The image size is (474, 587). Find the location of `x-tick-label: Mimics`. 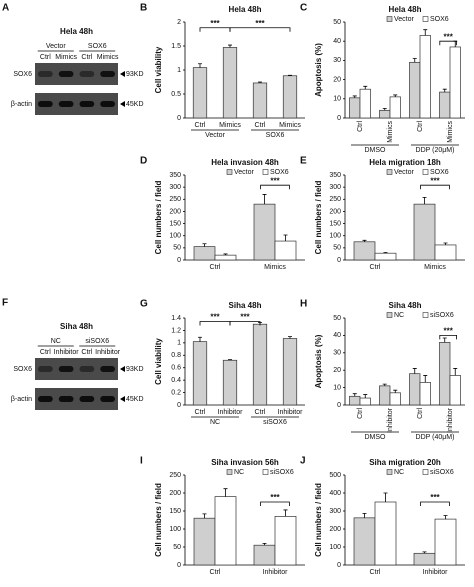

x-tick-label: Mimics is located at coordinates (390, 132).